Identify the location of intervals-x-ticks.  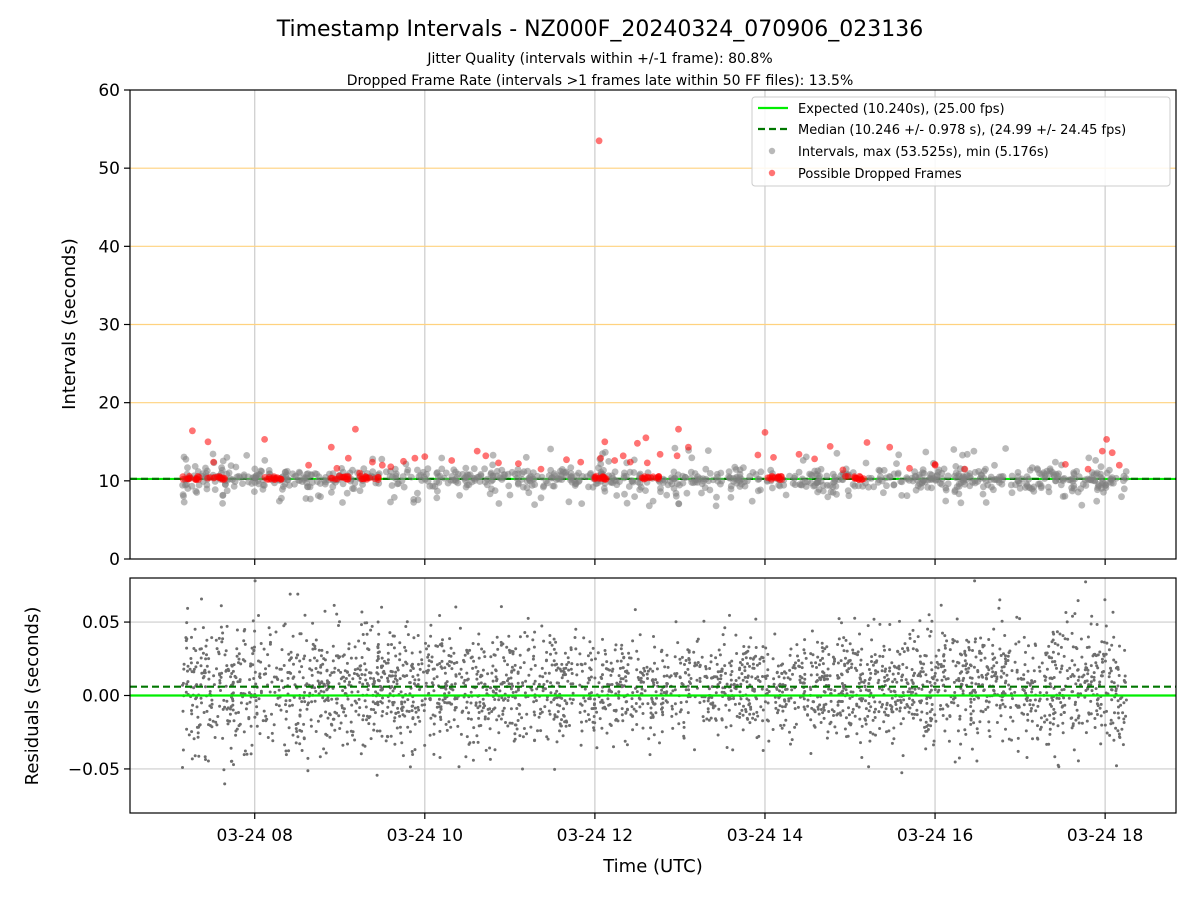
(680, 562).